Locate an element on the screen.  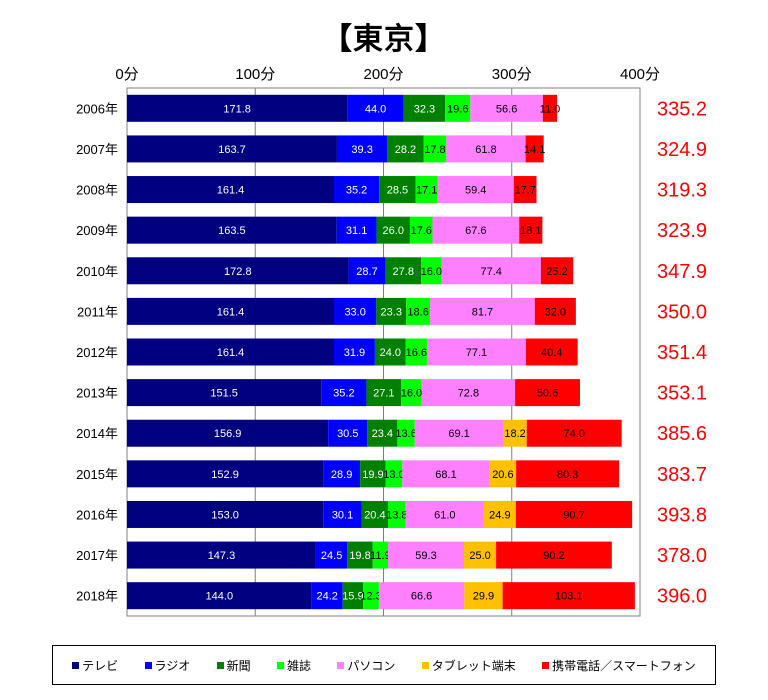
category-label: 2006年 is located at coordinates (97, 108).